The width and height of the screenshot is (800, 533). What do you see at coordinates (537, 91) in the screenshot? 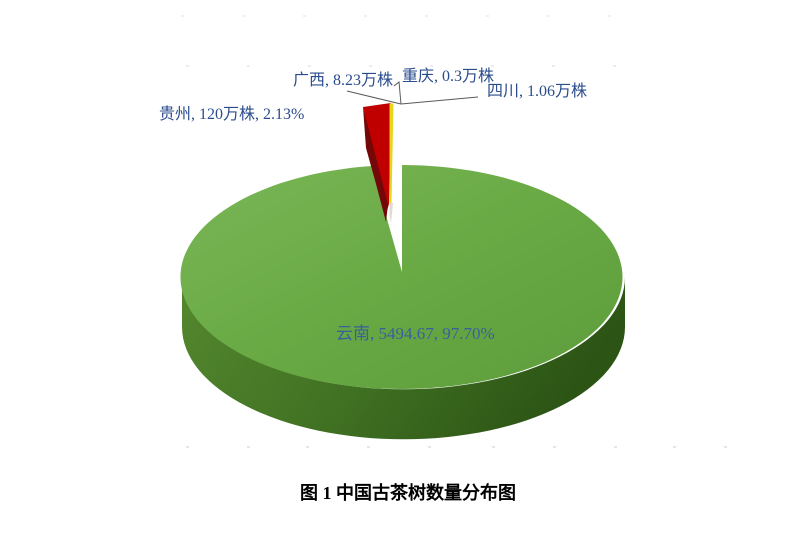
I see `slice-label-sichuan: 四川, 1.06万株` at bounding box center [537, 91].